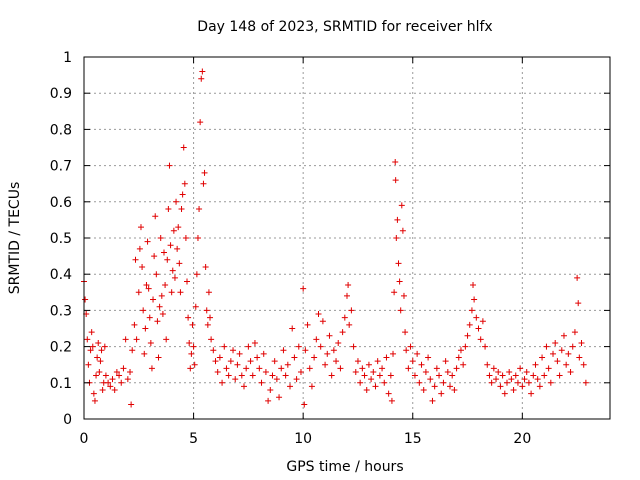  What do you see at coordinates (15, 238) in the screenshot?
I see `y-axis-label: SRMTID / TECUs` at bounding box center [15, 238].